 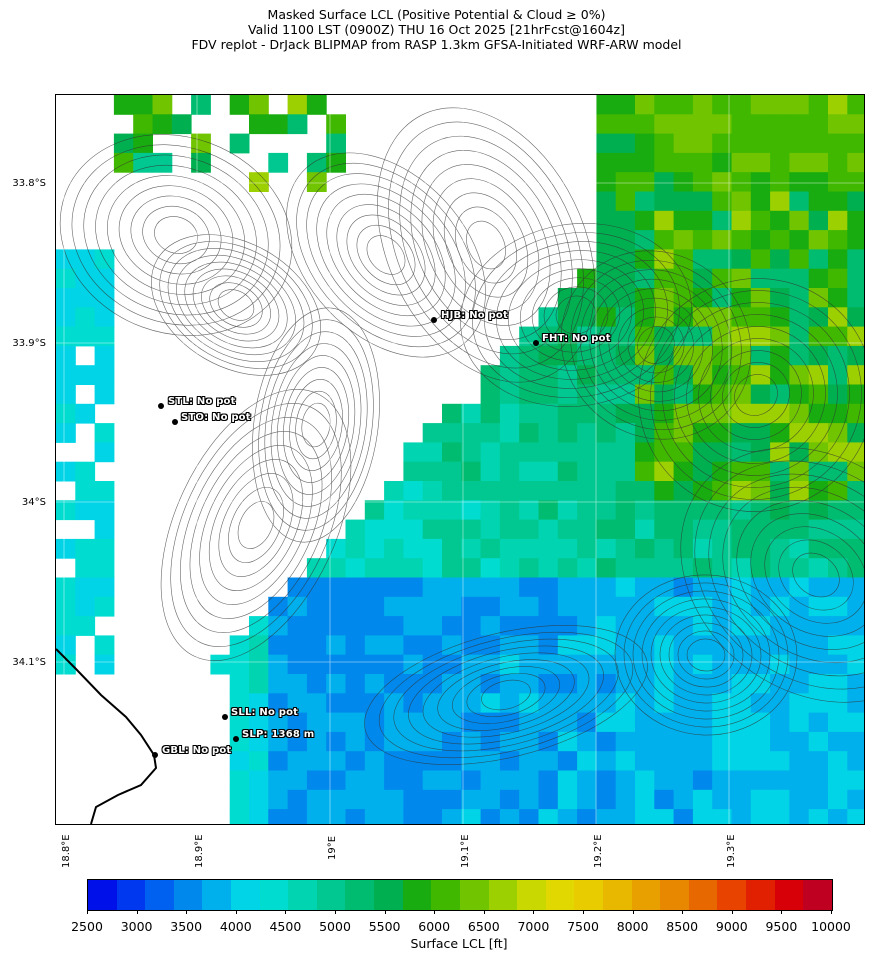 What do you see at coordinates (484, 912) in the screenshot?
I see `colorbar-tickmark` at bounding box center [484, 912].